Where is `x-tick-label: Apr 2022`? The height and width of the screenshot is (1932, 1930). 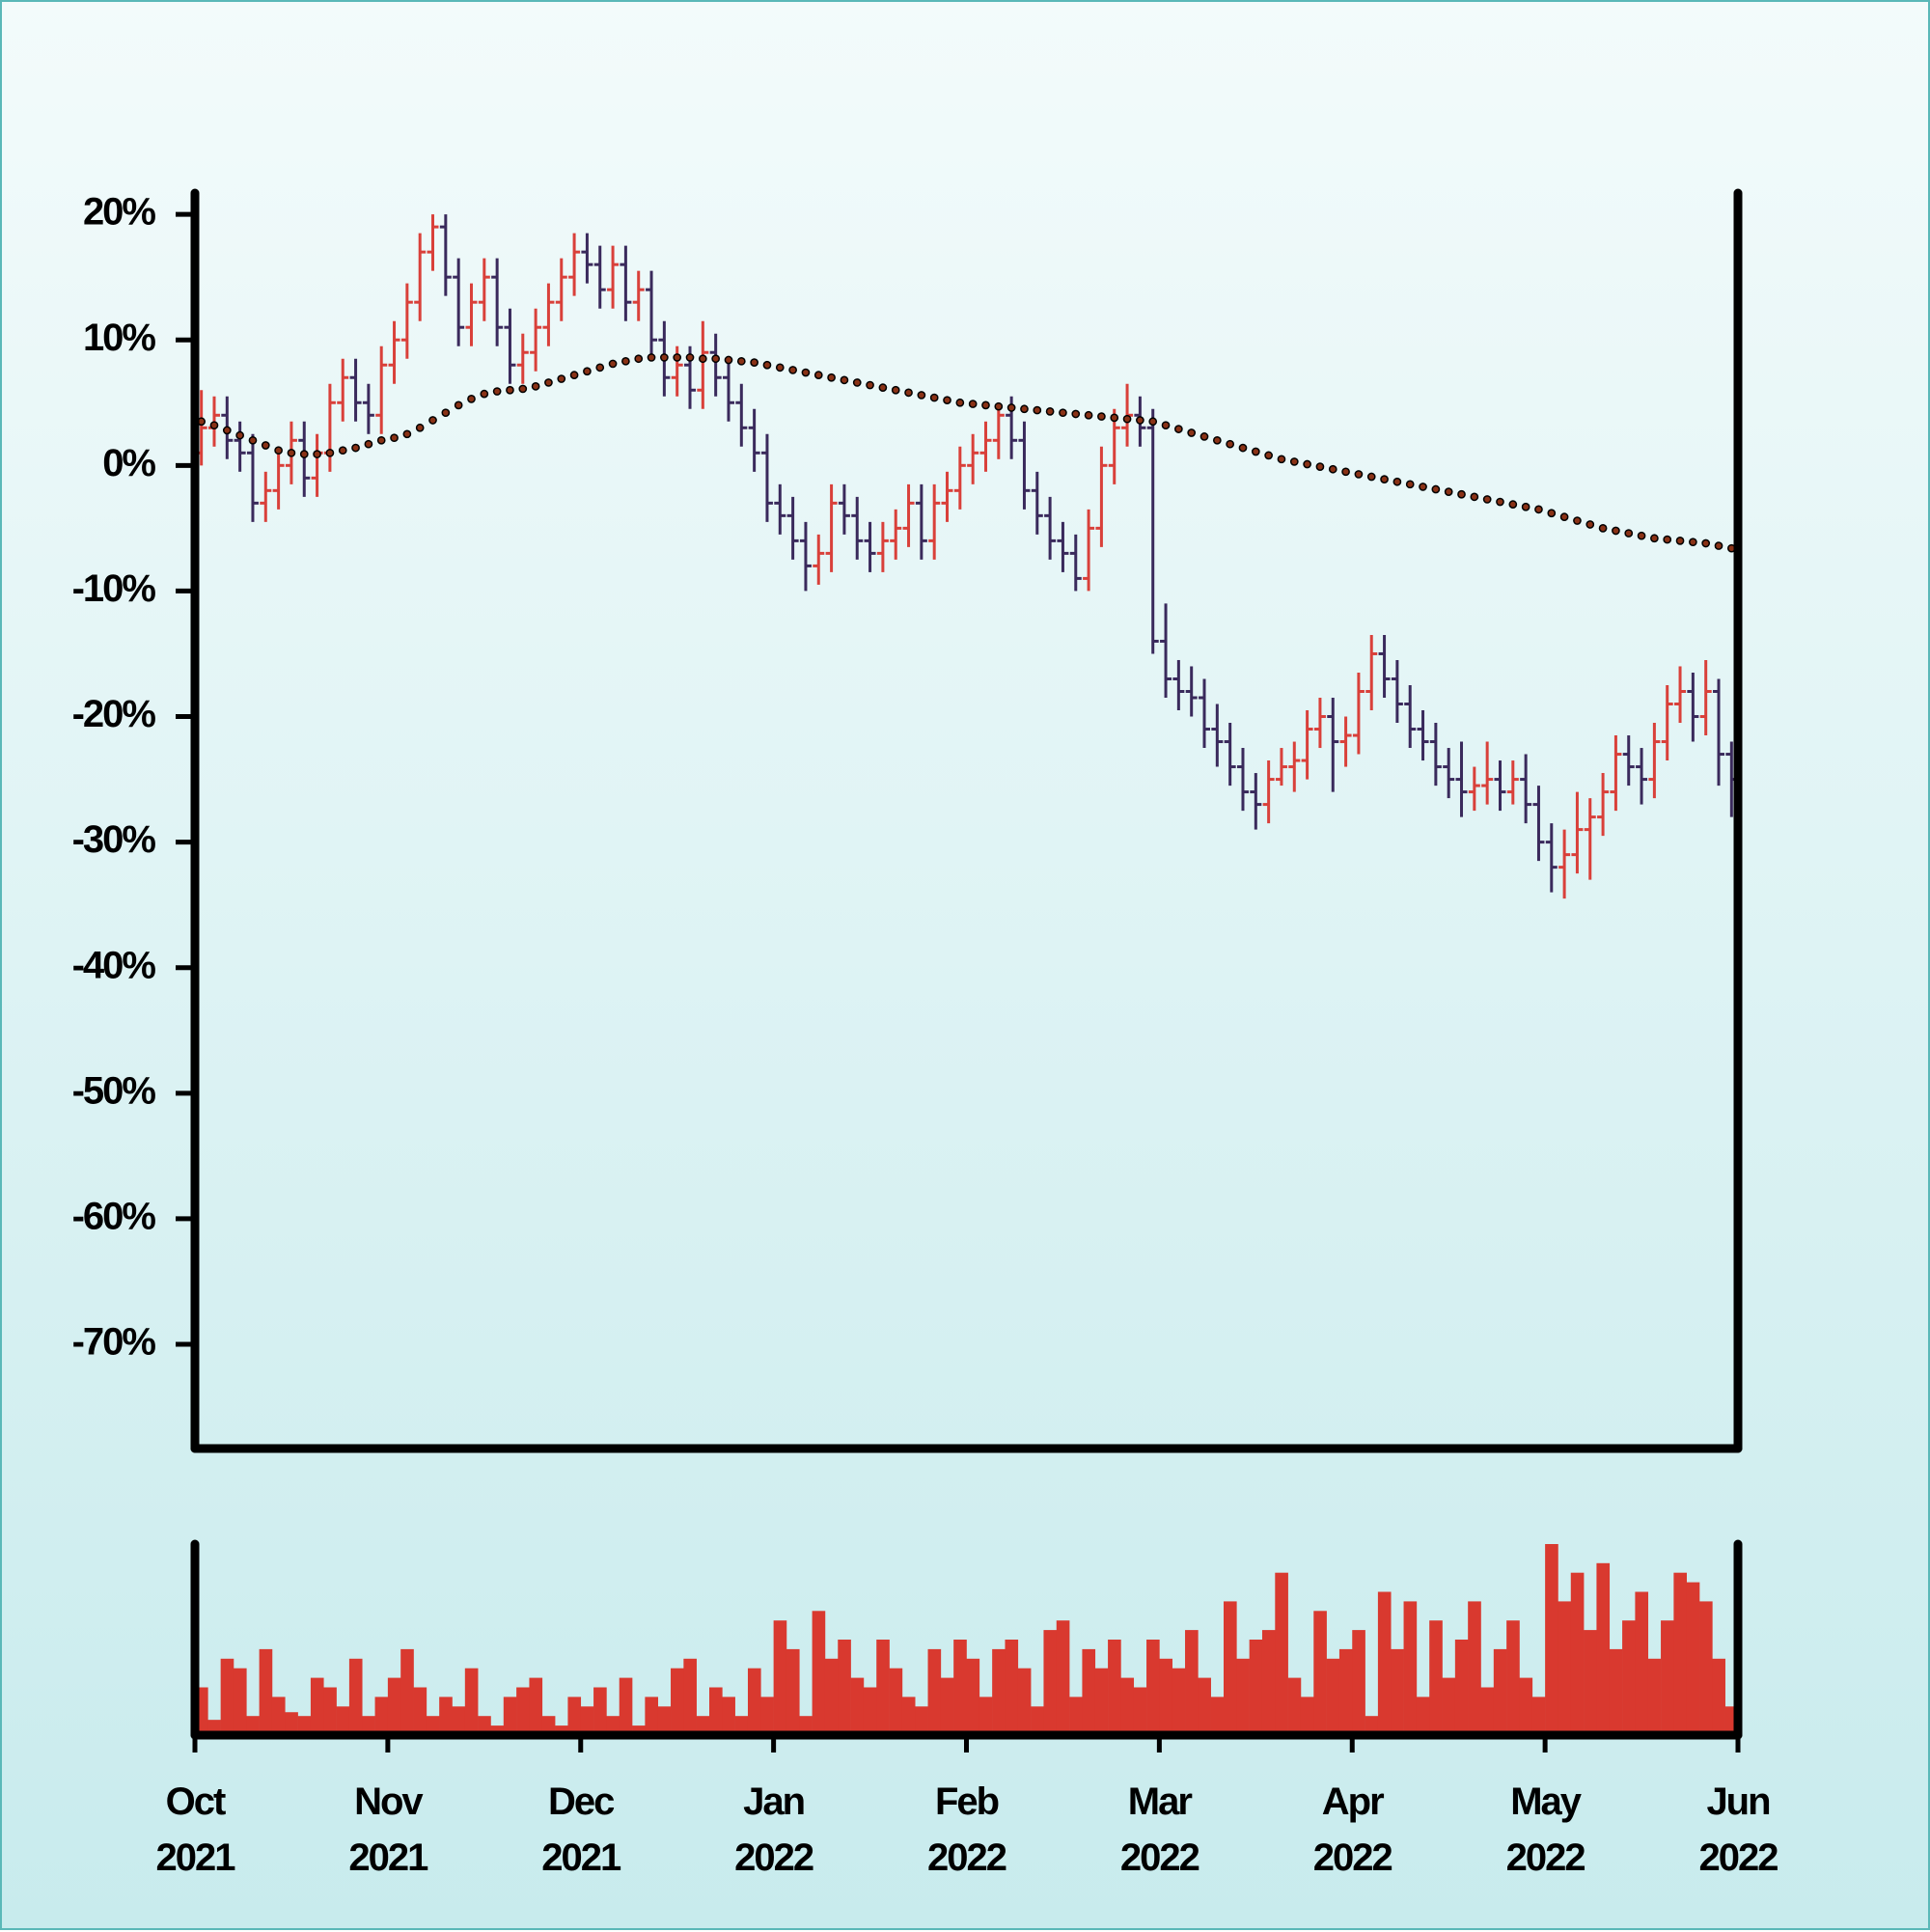 x-tick-label: Apr 2022 is located at coordinates (1352, 1829).